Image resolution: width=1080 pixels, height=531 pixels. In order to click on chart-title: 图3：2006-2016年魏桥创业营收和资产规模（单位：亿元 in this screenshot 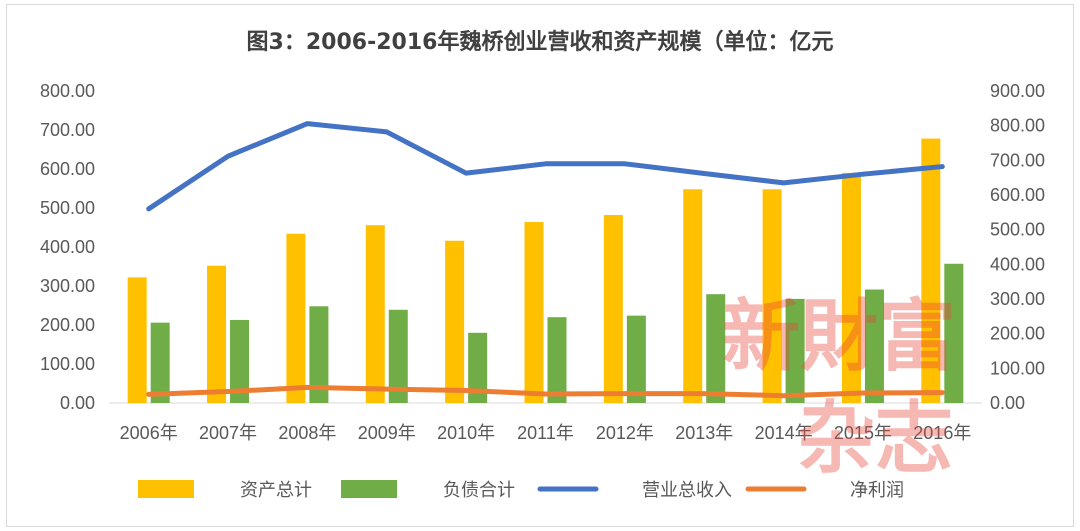, I will do `click(540, 42)`.